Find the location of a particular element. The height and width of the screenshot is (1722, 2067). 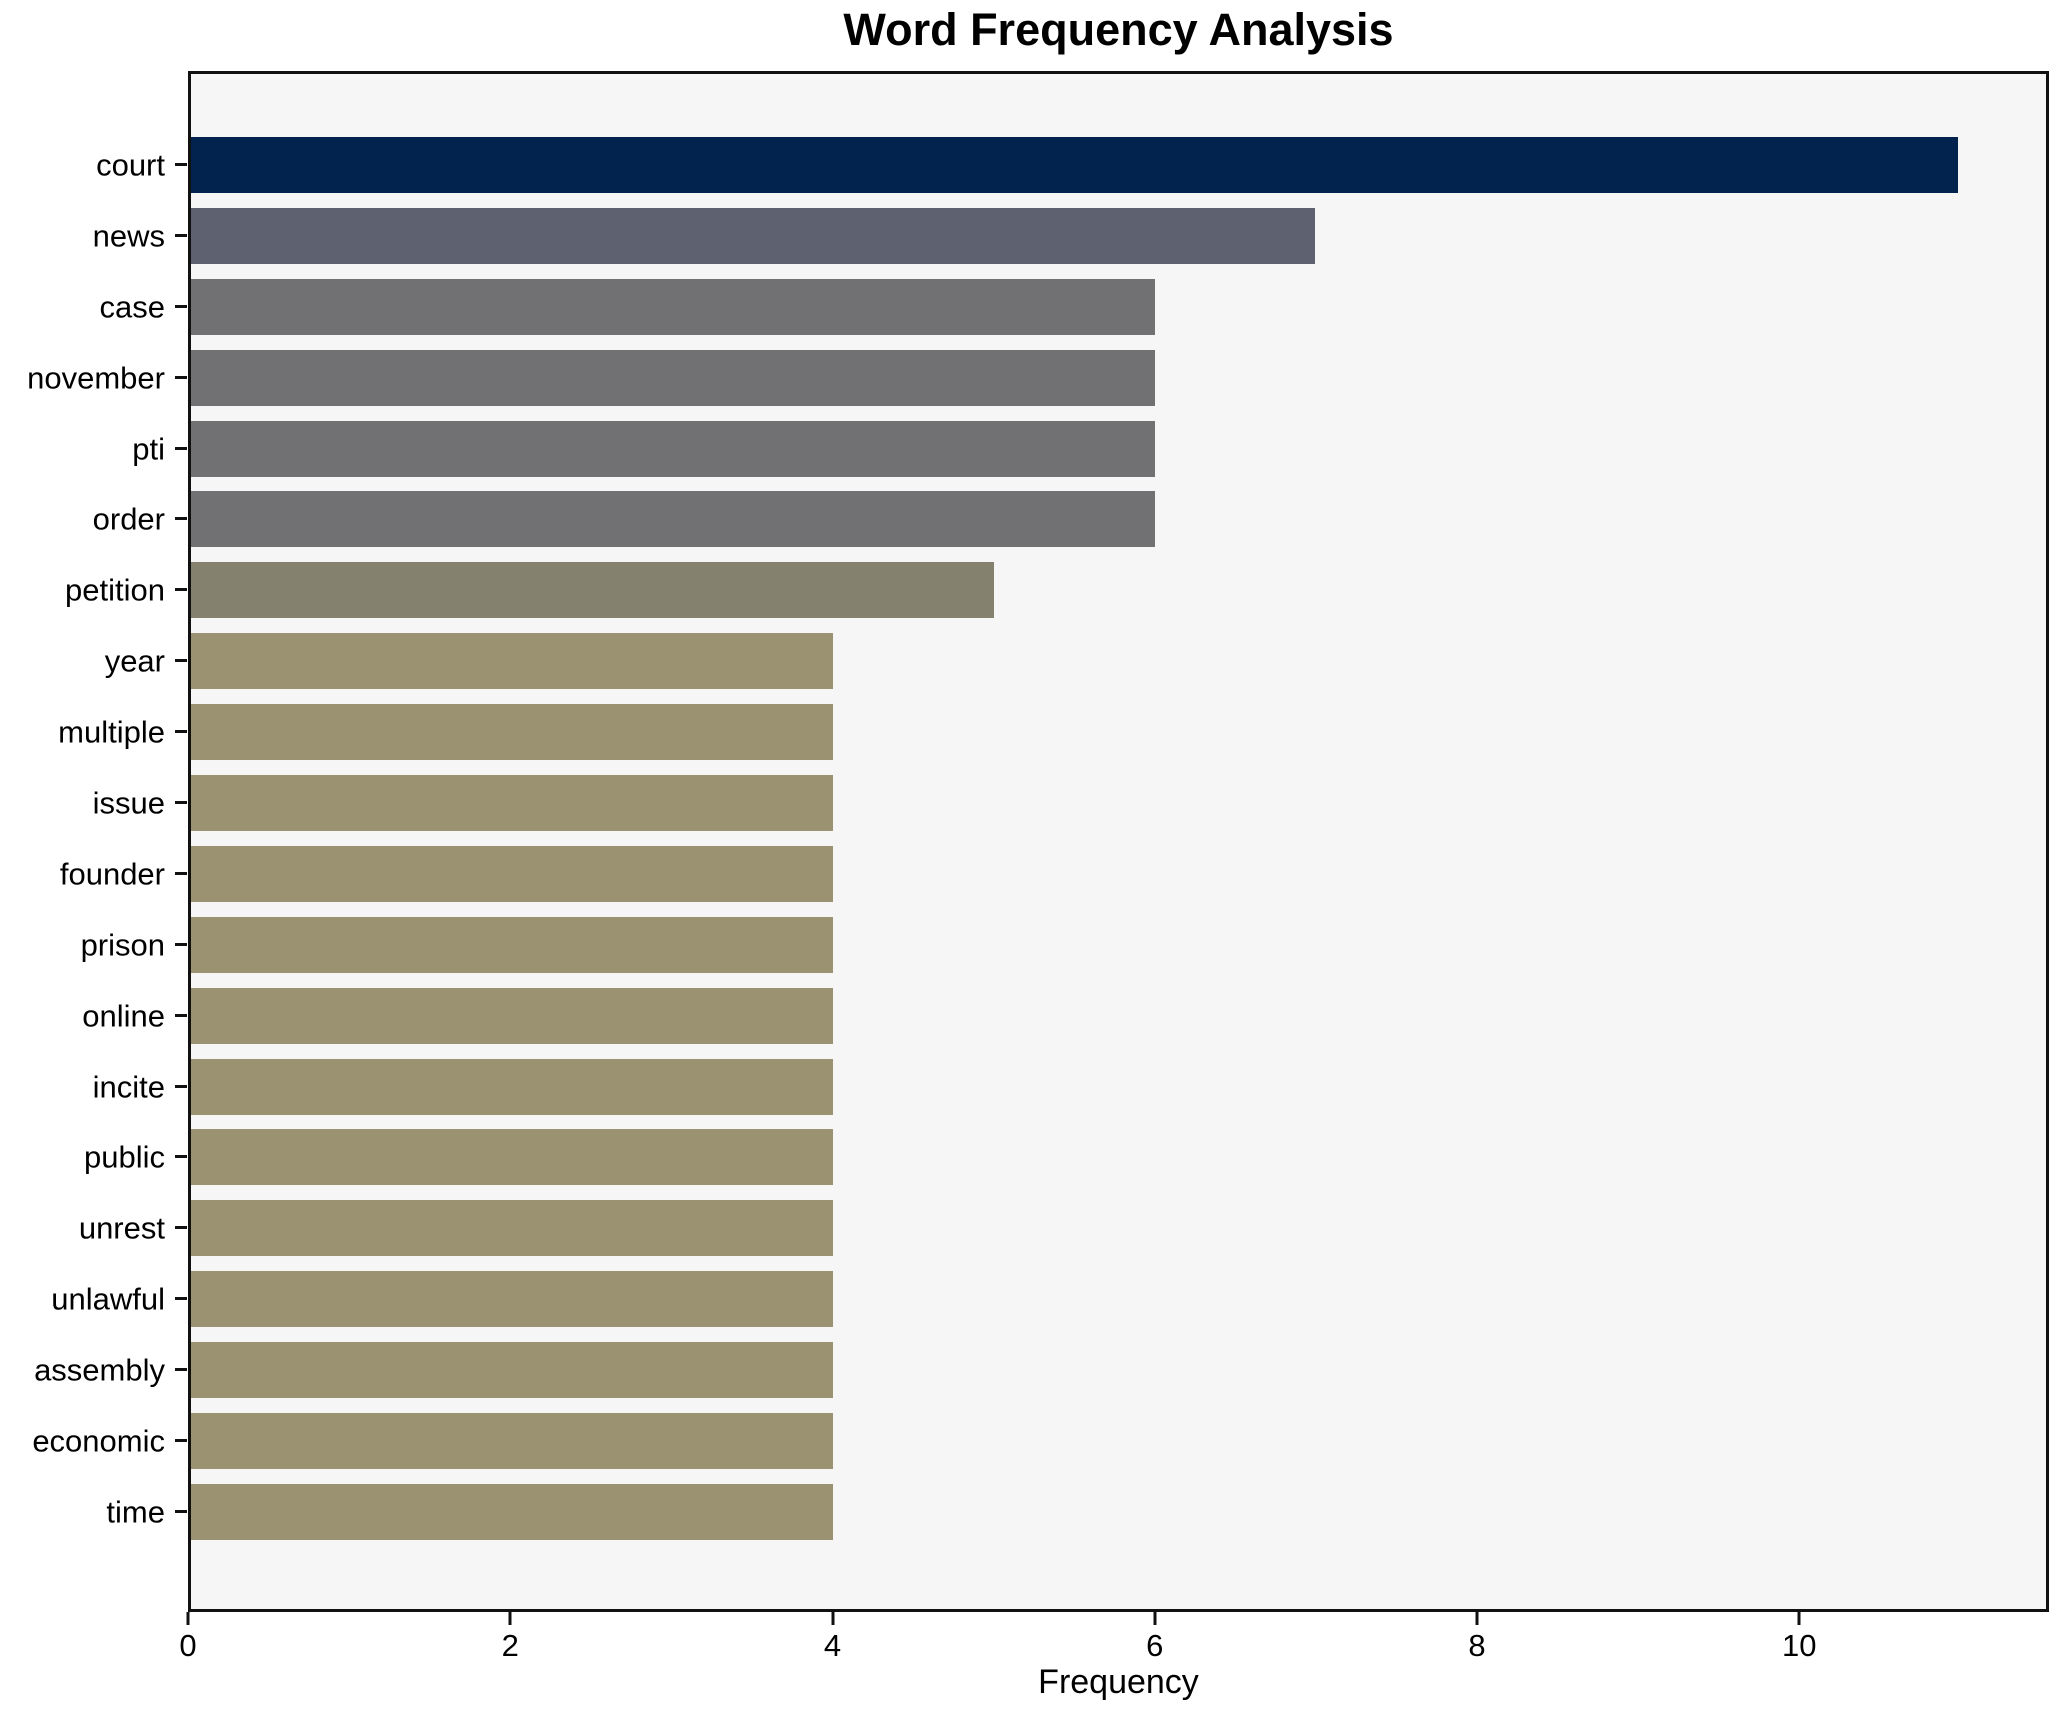

x-tick-label: 10 is located at coordinates (1799, 1645).